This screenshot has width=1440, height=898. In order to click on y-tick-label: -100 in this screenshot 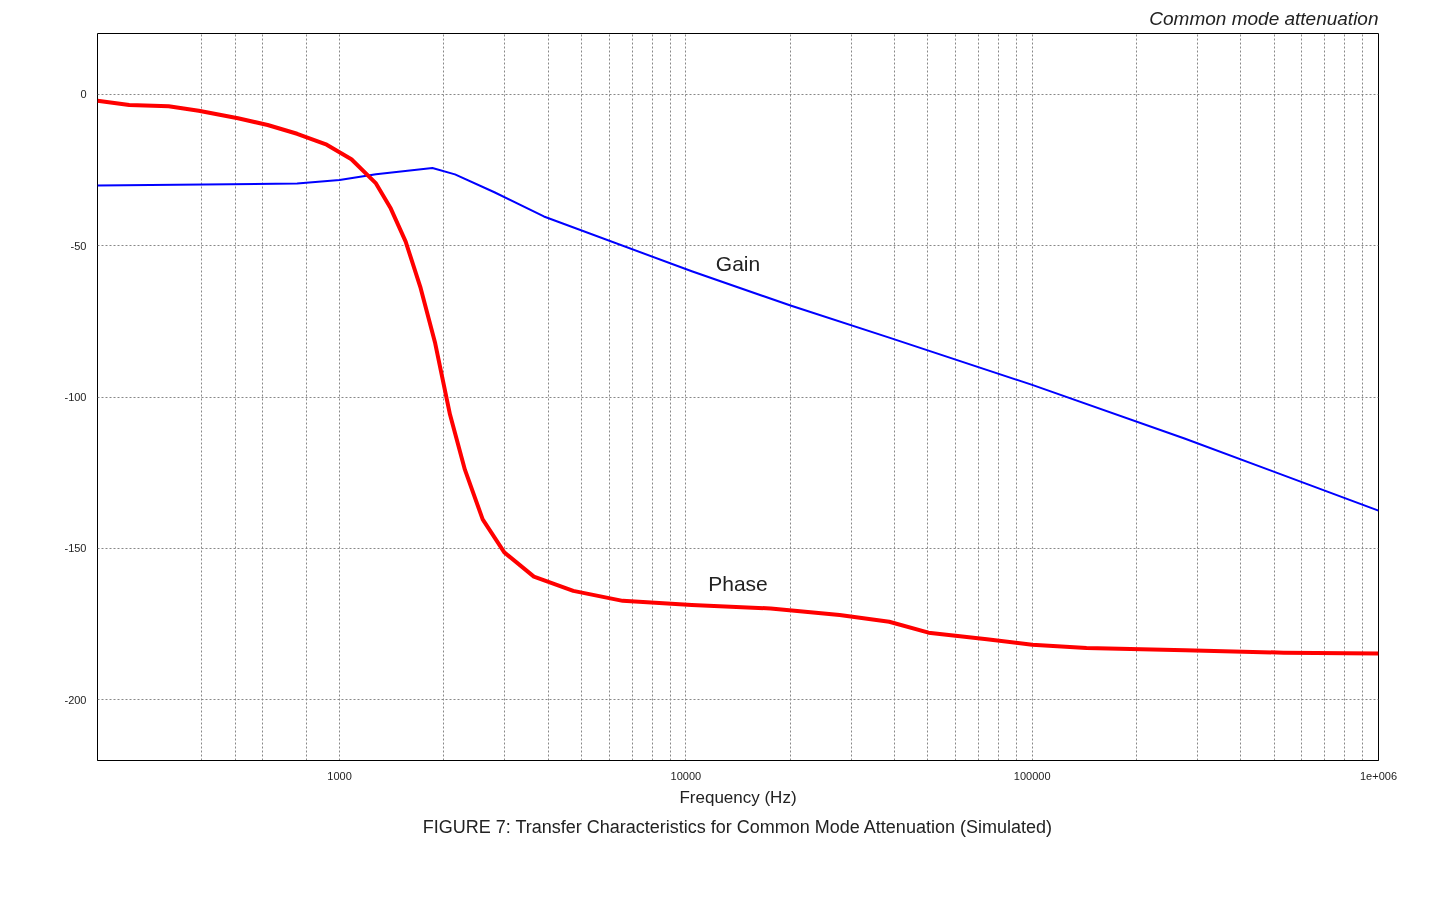, I will do `click(75, 397)`.